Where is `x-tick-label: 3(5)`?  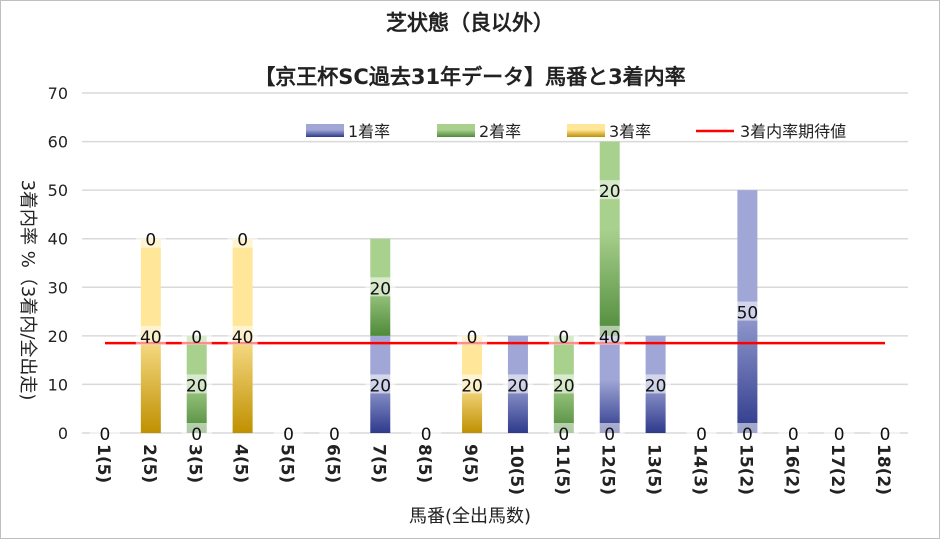 x-tick-label: 3(5) is located at coordinates (195, 463).